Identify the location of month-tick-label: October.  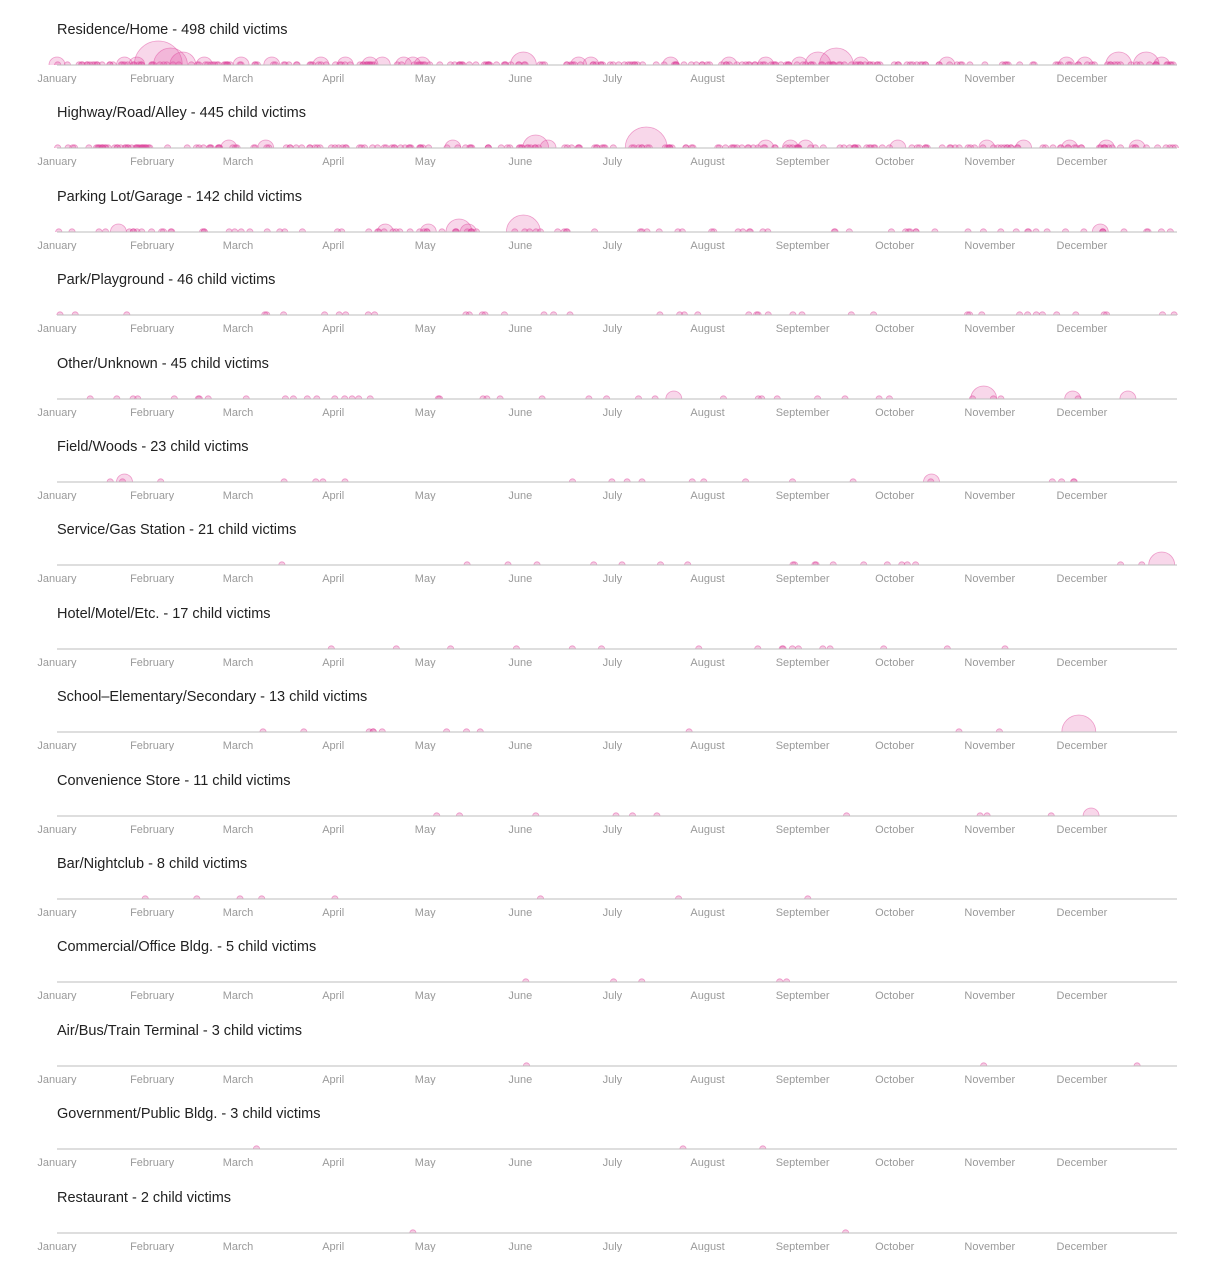
(894, 1162).